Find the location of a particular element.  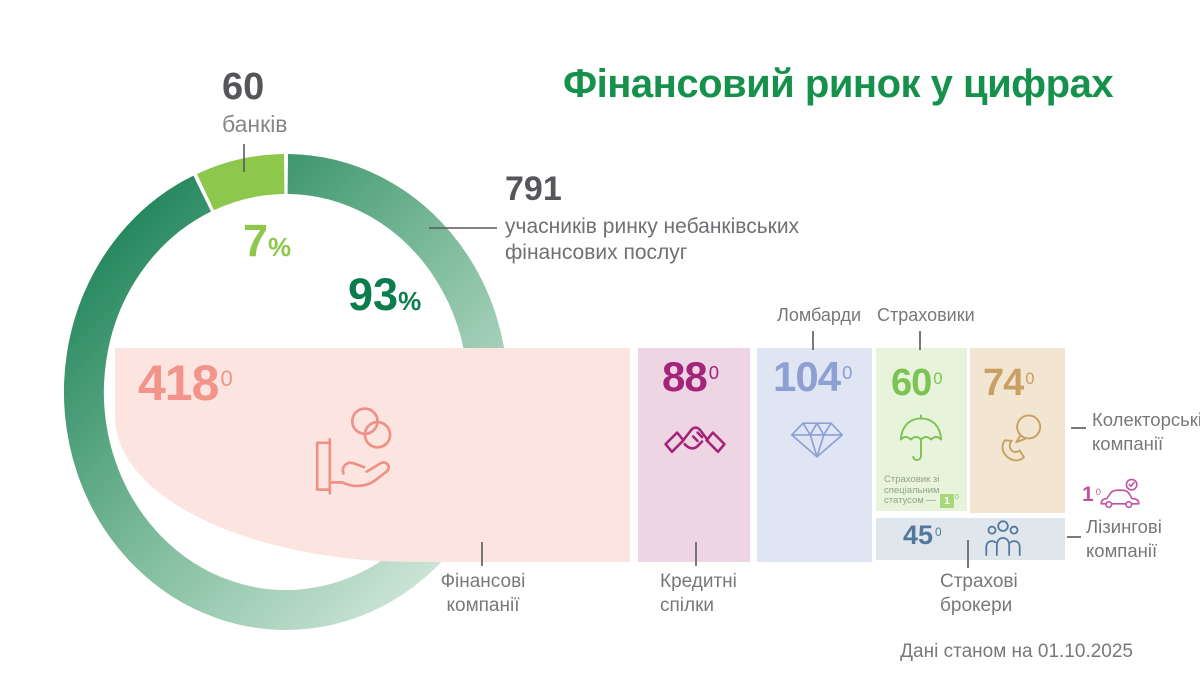

special-insurer-dash: — is located at coordinates (931, 500).